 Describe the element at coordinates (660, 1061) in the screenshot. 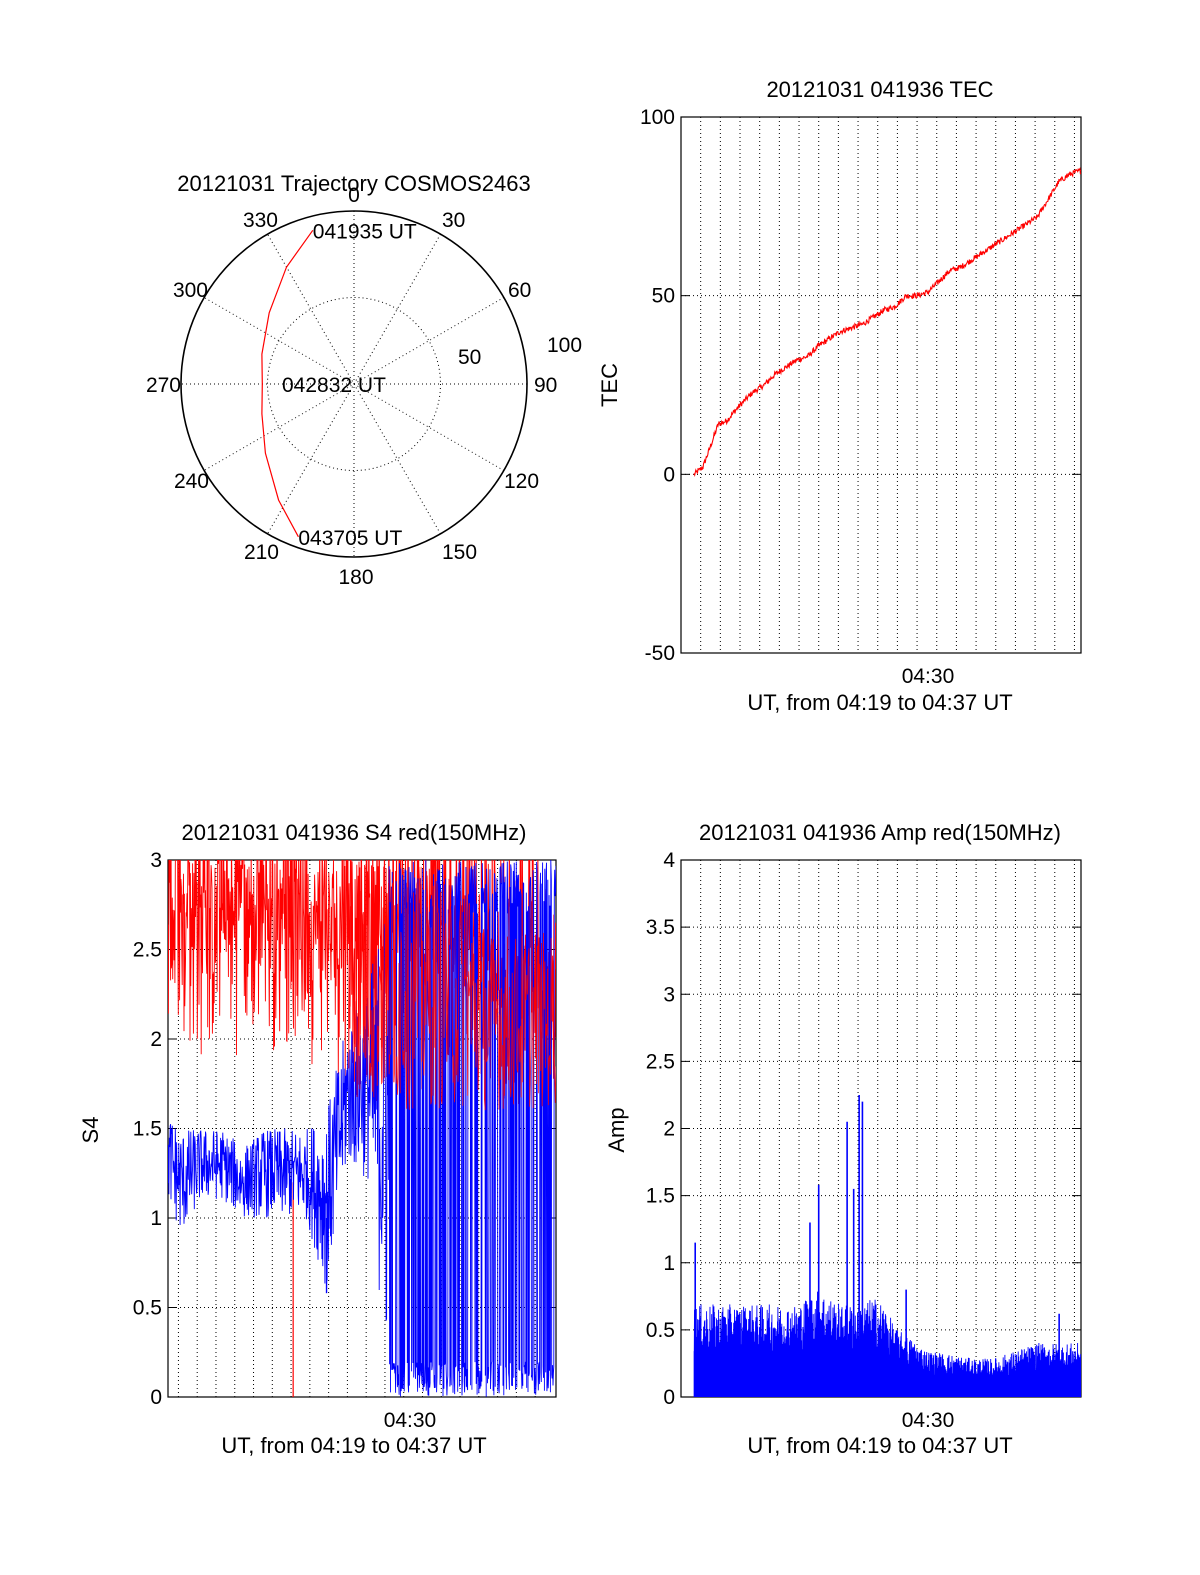

I see `y-tick-label: 2.5` at that location.